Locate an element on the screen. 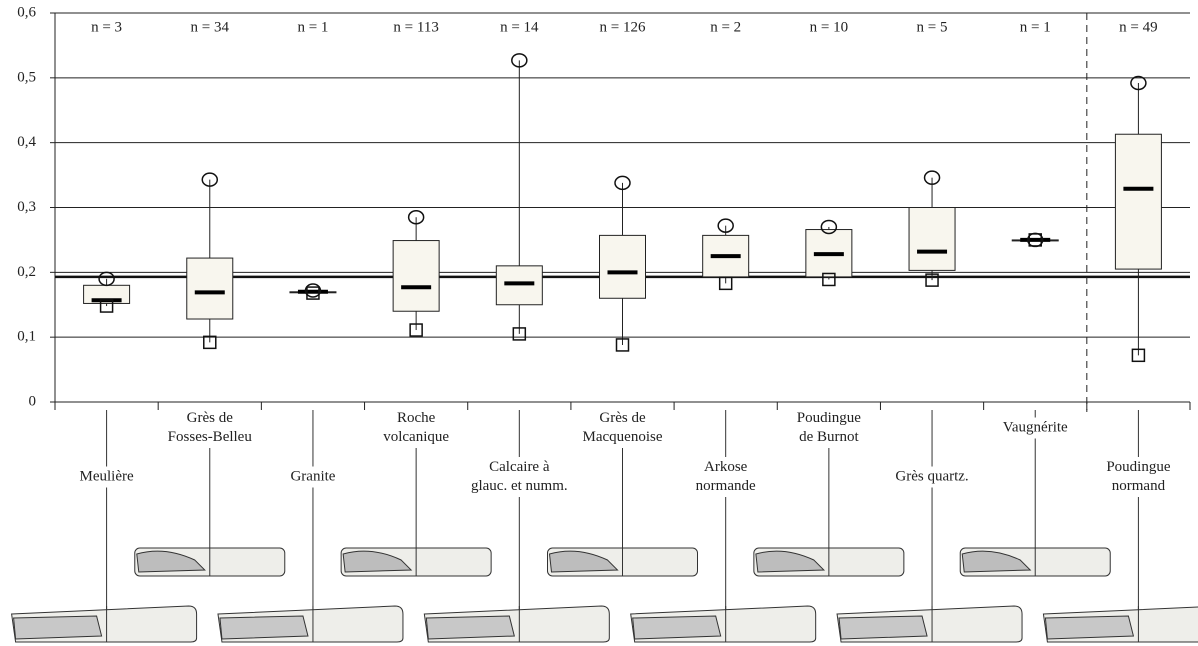 The height and width of the screenshot is (646, 1198). y-tick-label: 0,6 is located at coordinates (26, 12).